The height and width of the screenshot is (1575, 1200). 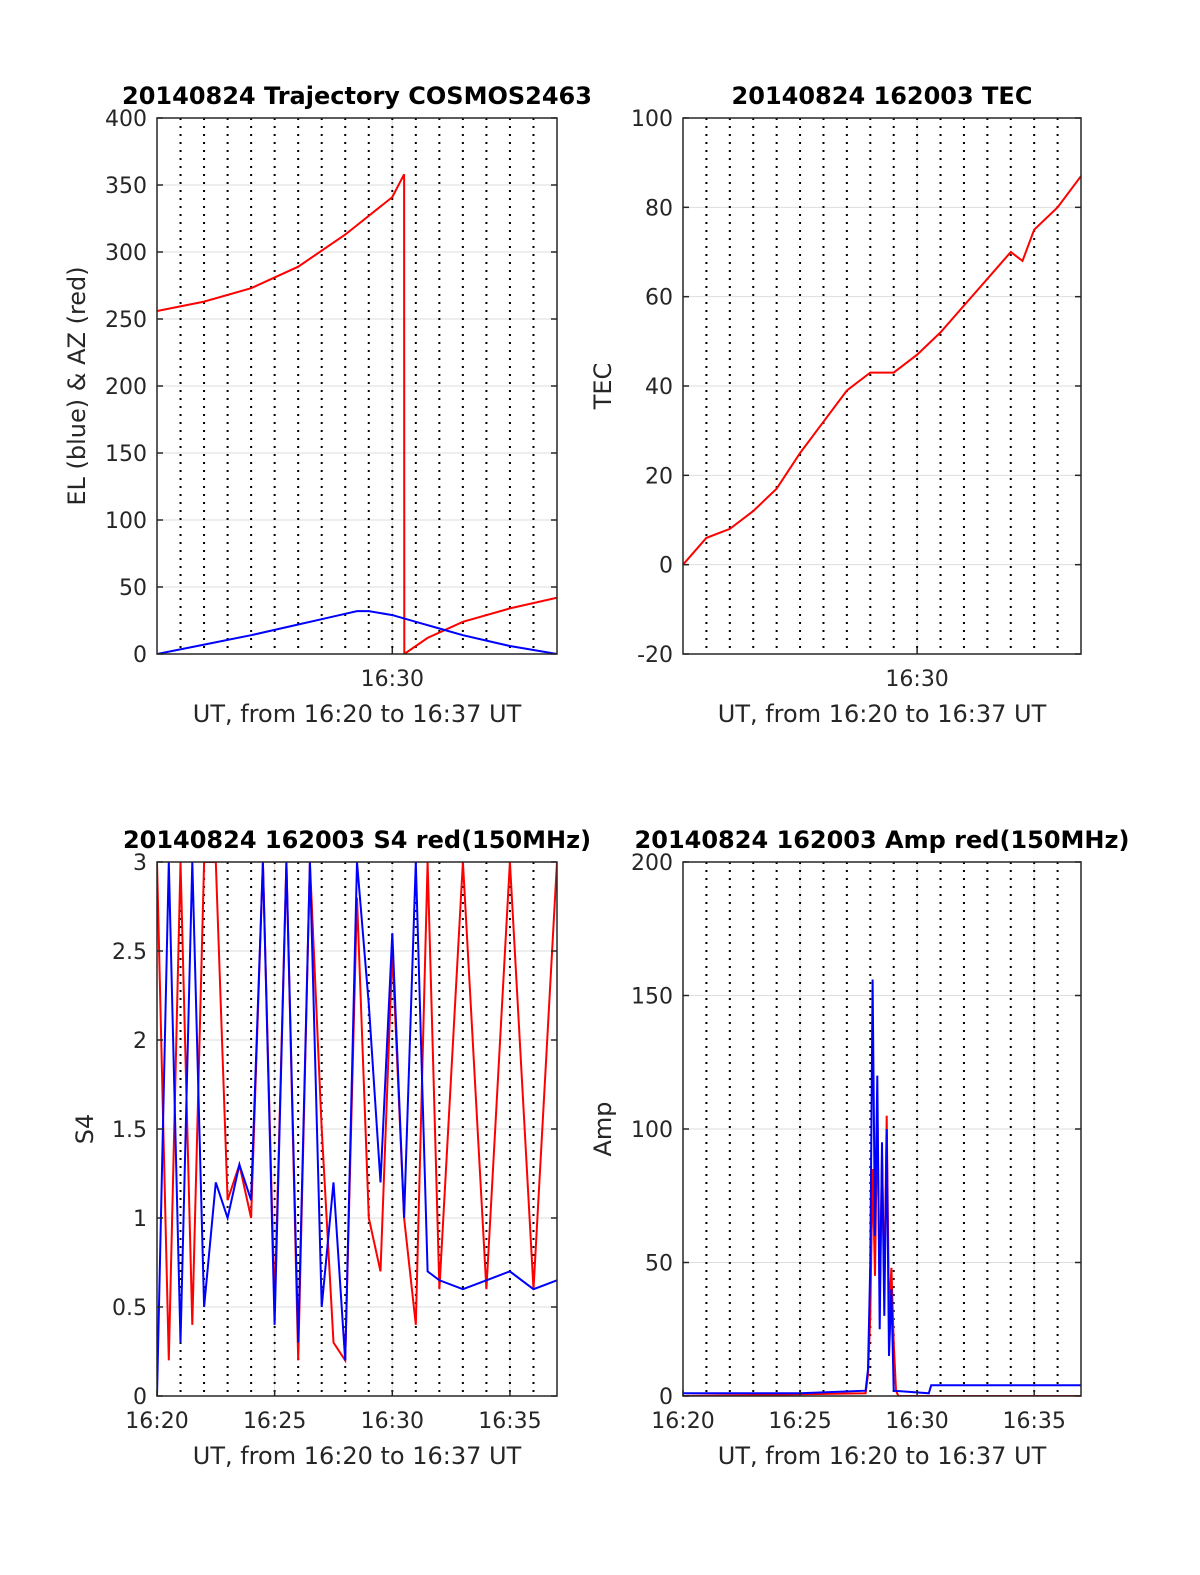 I want to click on y-tick-label: 2, so click(x=140, y=1041).